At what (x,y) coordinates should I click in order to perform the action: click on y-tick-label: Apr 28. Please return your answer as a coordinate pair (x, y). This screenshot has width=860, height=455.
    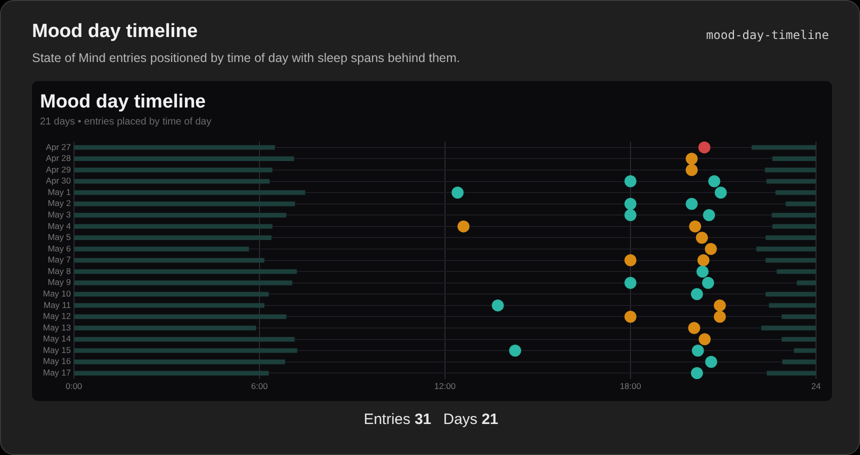
    Looking at the image, I should click on (59, 158).